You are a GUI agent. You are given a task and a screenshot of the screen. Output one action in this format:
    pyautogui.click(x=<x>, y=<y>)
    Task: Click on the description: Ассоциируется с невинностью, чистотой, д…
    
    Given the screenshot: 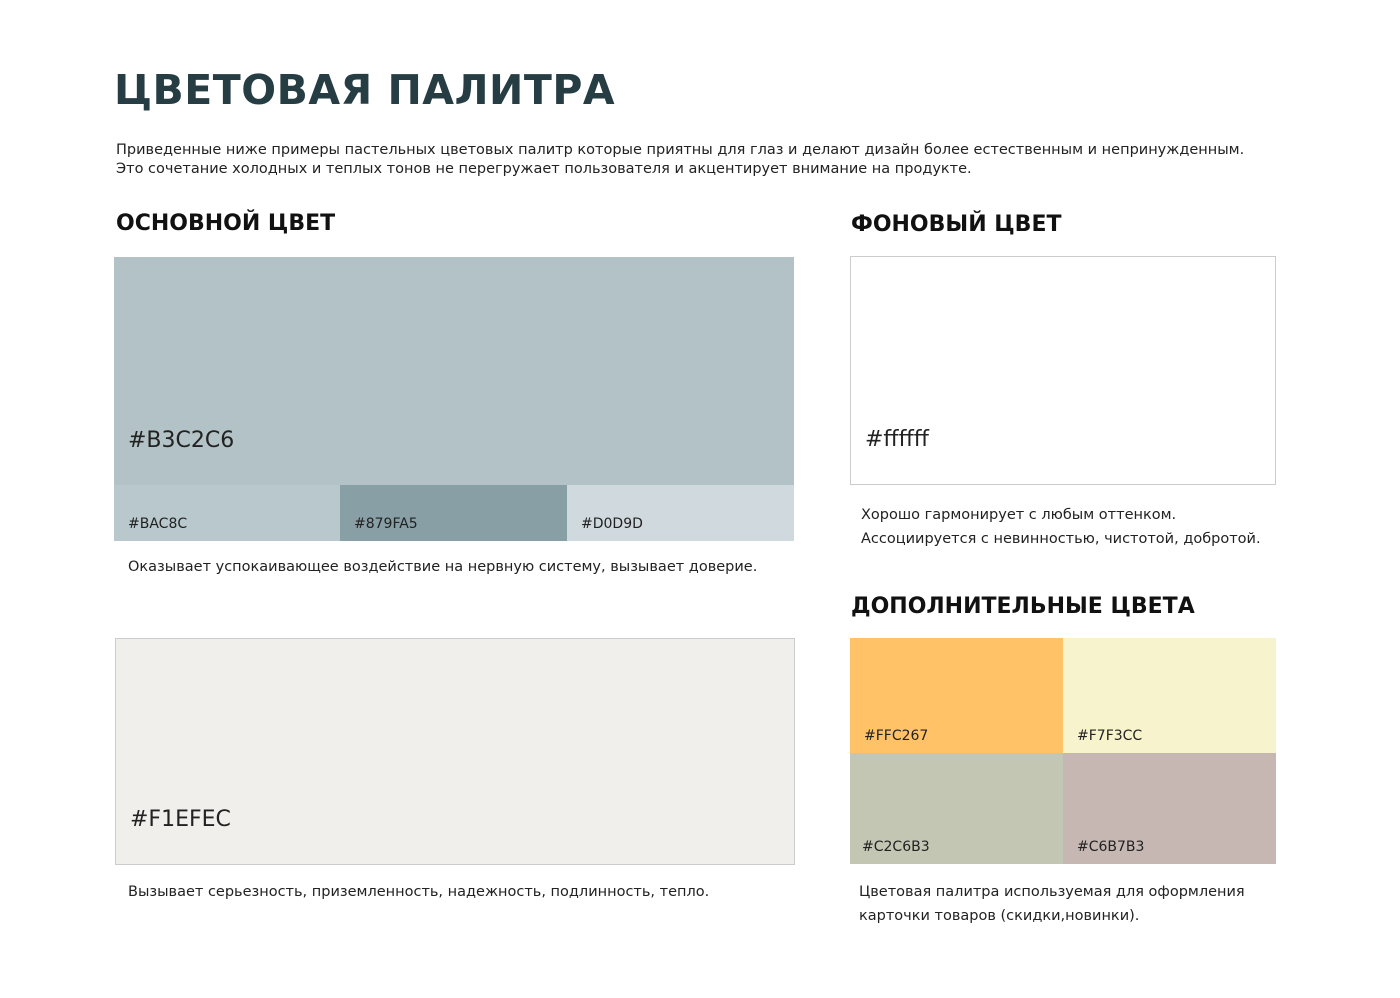 What is the action you would take?
    pyautogui.click(x=1061, y=539)
    